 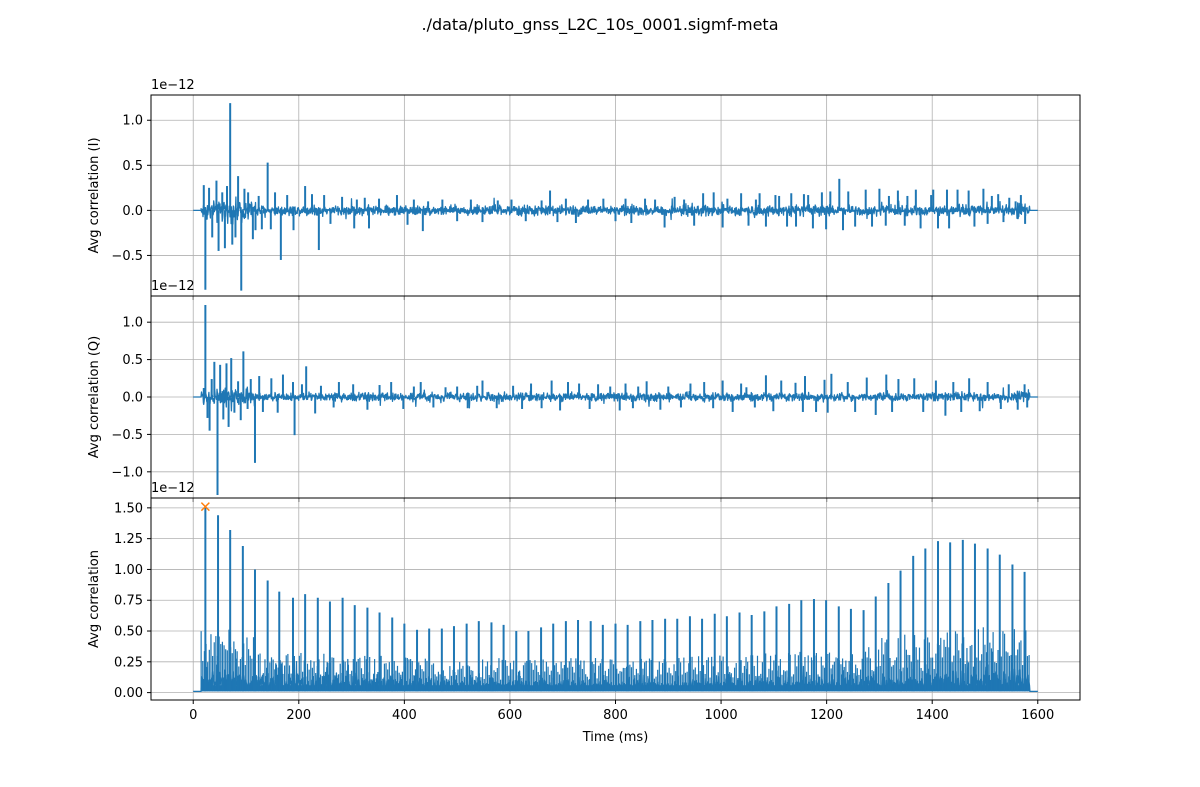 I want to click on x-tick-label: 1600, so click(x=1037, y=715).